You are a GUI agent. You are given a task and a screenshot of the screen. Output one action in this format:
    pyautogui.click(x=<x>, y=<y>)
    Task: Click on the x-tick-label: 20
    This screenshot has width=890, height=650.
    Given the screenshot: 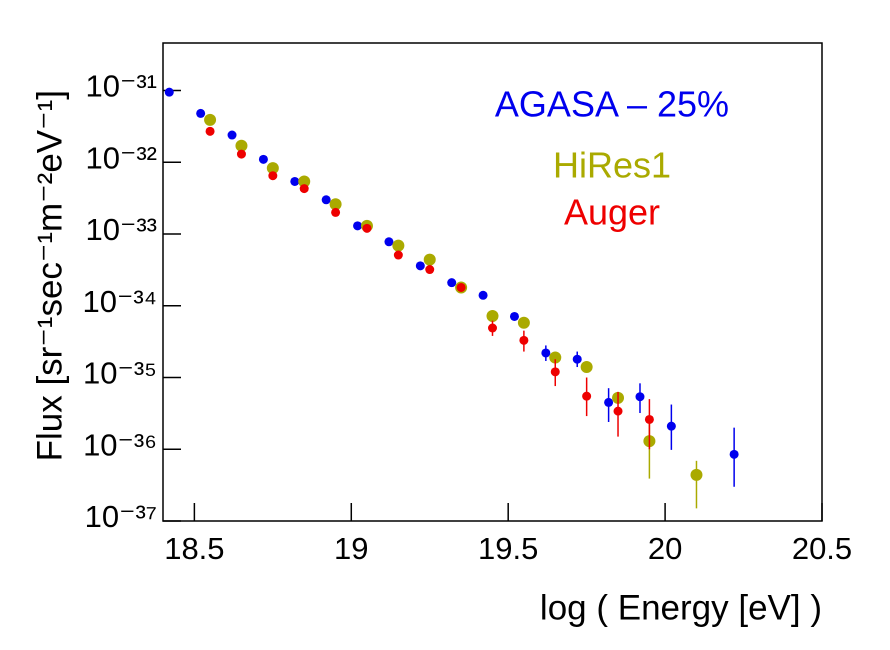 What is the action you would take?
    pyautogui.click(x=665, y=548)
    